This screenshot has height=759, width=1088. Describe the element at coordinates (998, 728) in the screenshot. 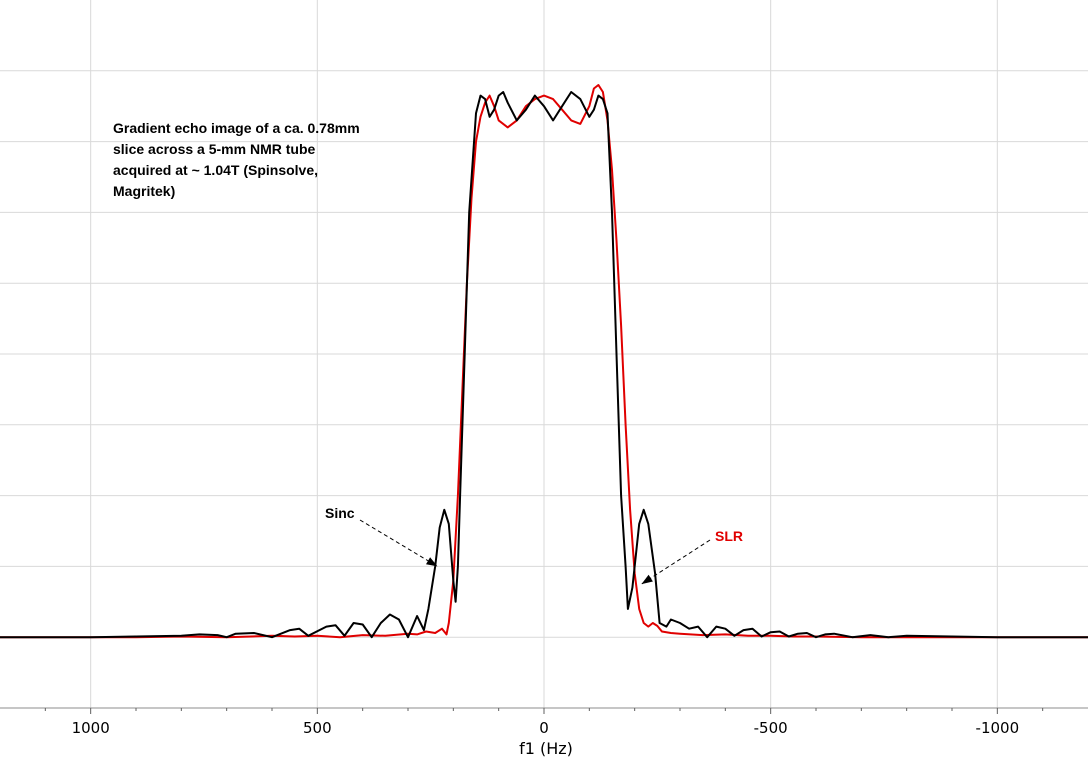

I see `x-tick-label: -1000` at that location.